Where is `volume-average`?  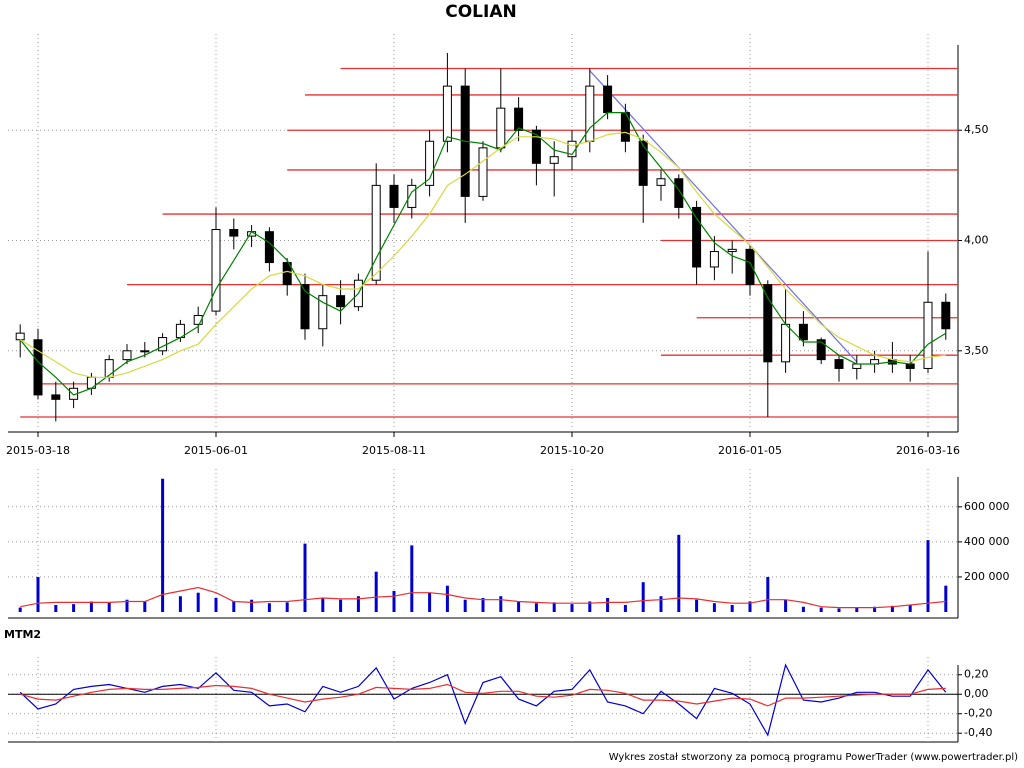
volume-average is located at coordinates (483, 597).